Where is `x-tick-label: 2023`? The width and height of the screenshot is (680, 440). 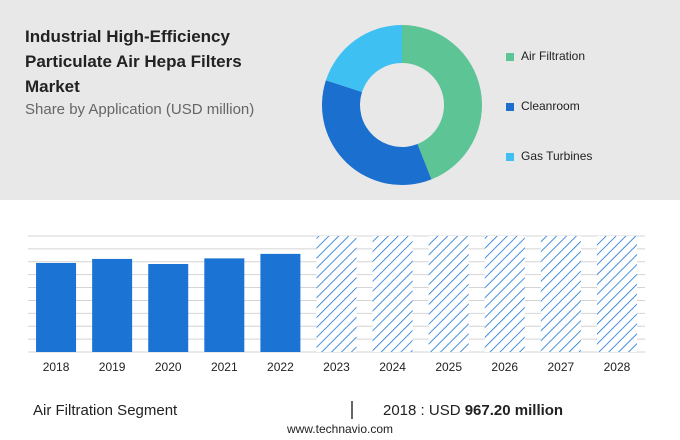
x-tick-label: 2023 is located at coordinates (336, 367).